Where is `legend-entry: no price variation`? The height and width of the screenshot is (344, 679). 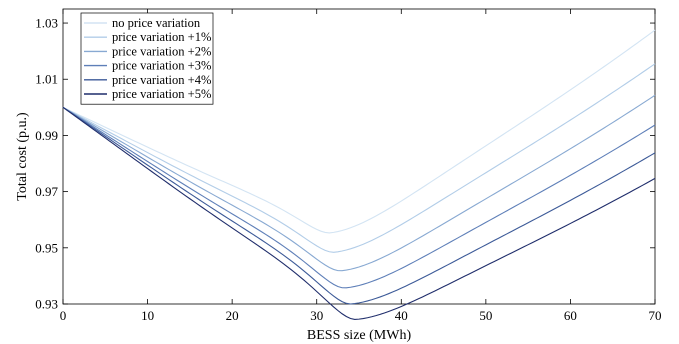
legend-entry: no price variation is located at coordinates (156, 23).